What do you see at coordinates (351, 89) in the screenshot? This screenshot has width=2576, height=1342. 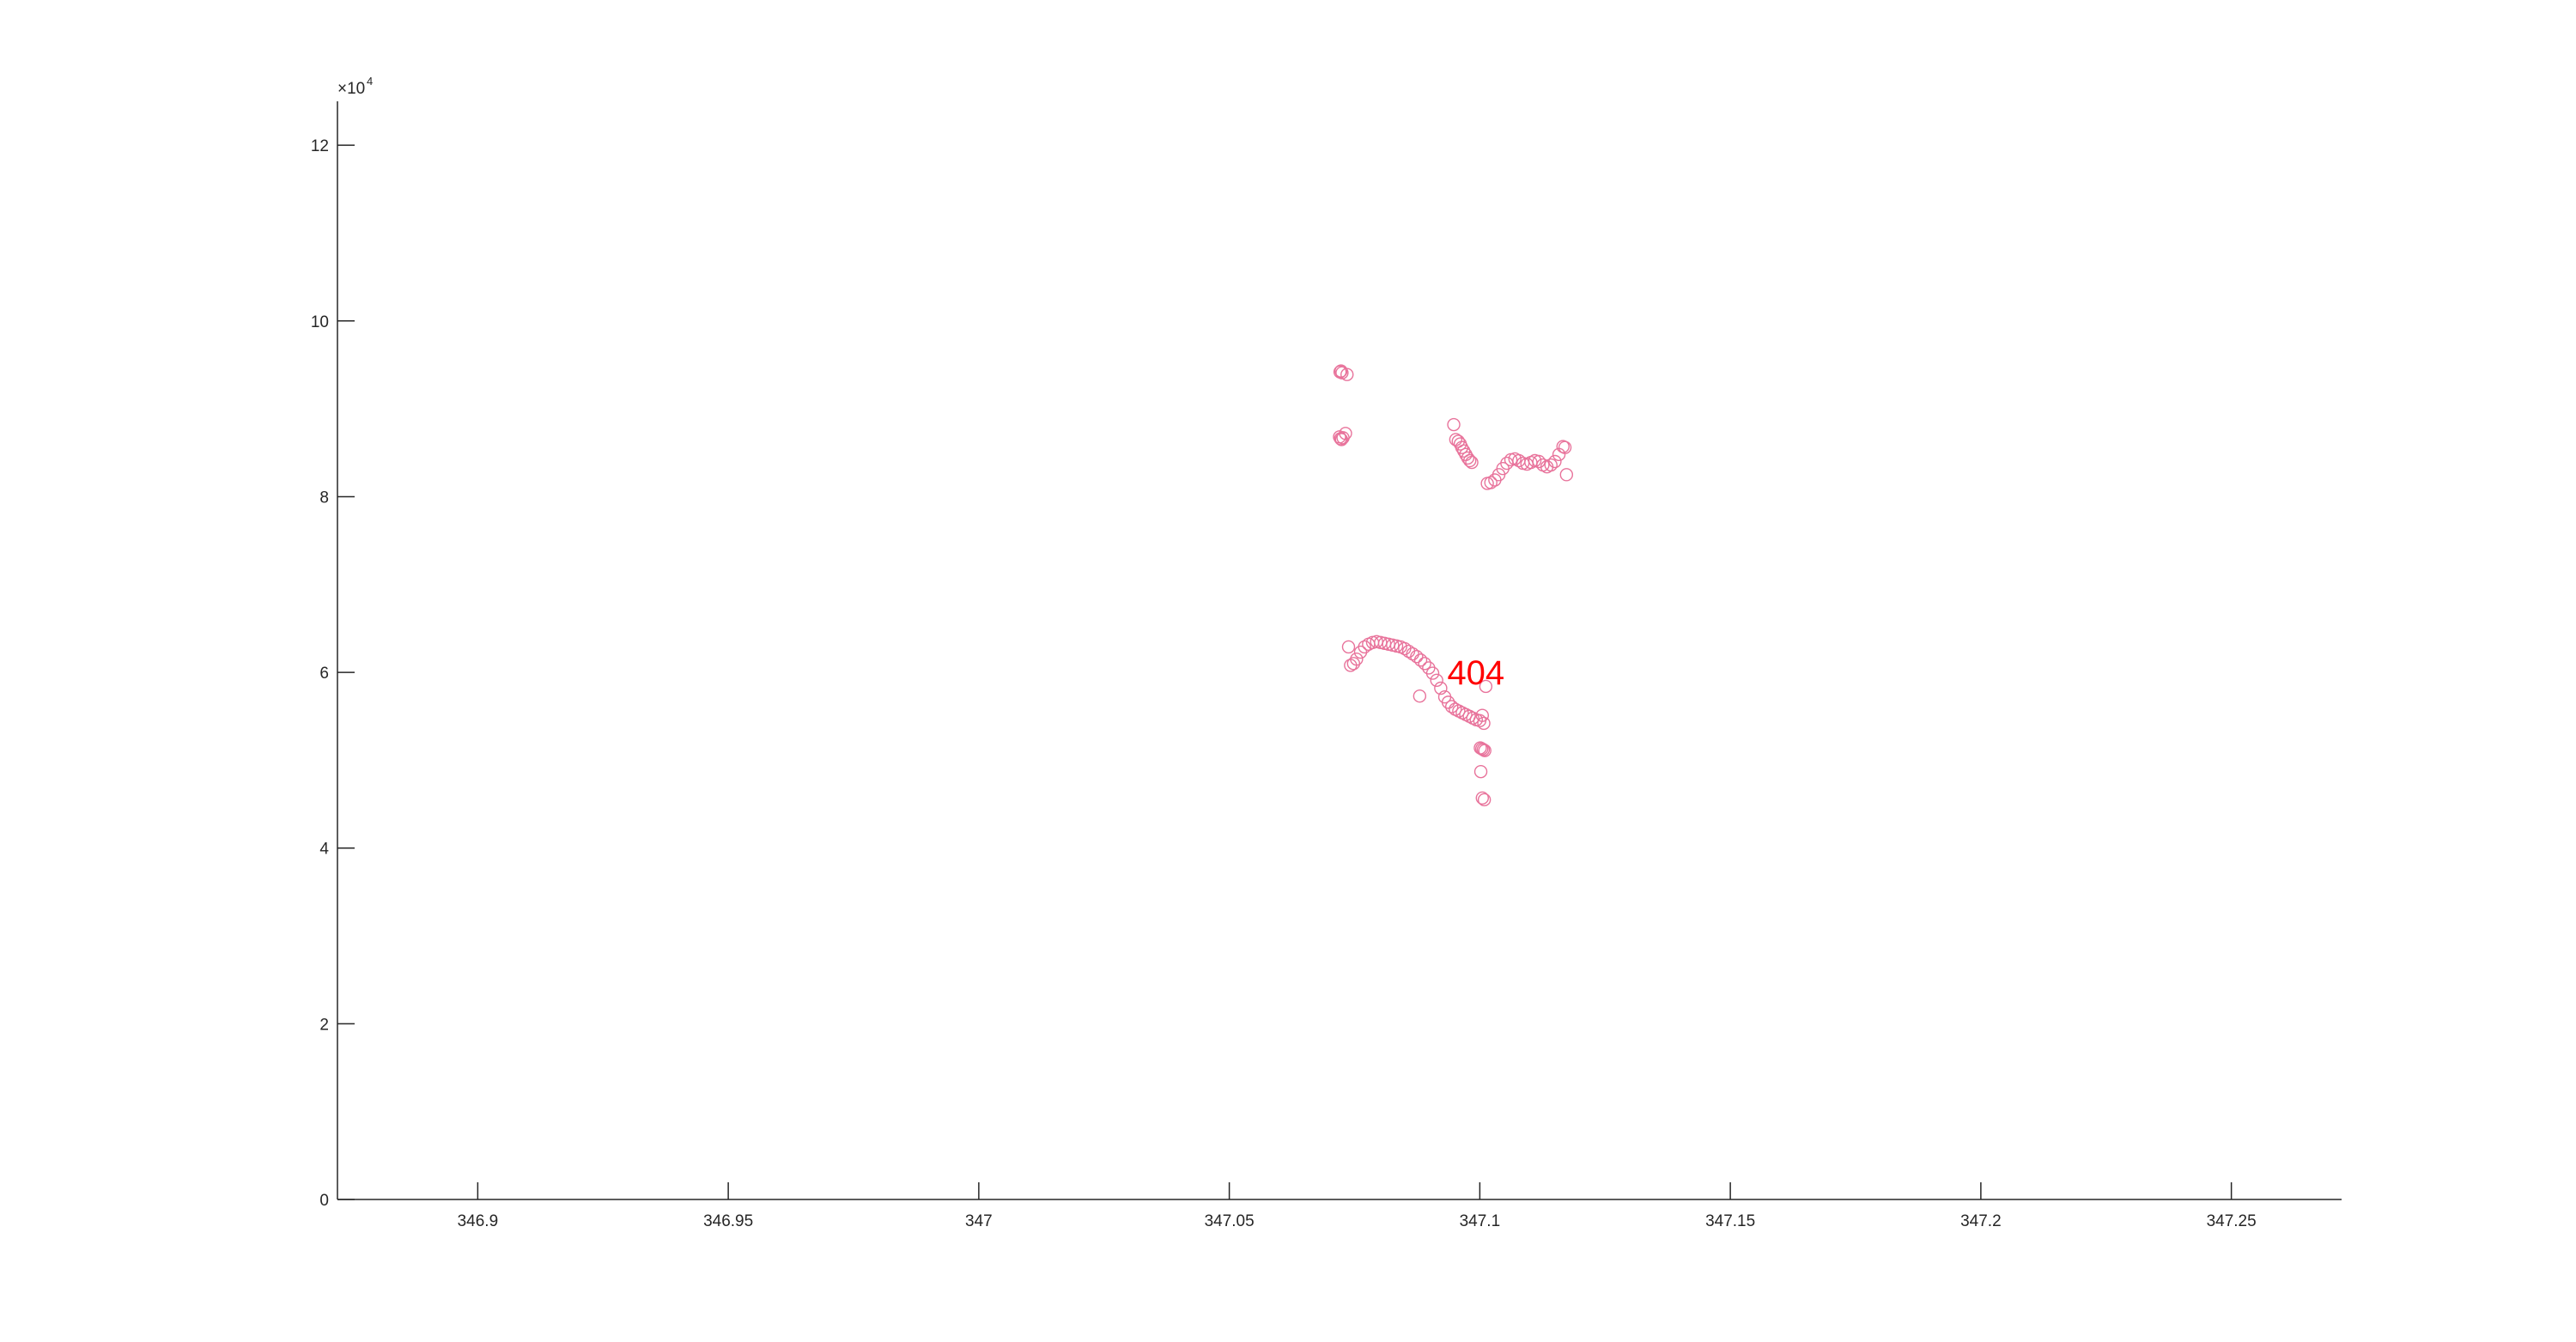 I see `y-exponent-base: ×10` at bounding box center [351, 89].